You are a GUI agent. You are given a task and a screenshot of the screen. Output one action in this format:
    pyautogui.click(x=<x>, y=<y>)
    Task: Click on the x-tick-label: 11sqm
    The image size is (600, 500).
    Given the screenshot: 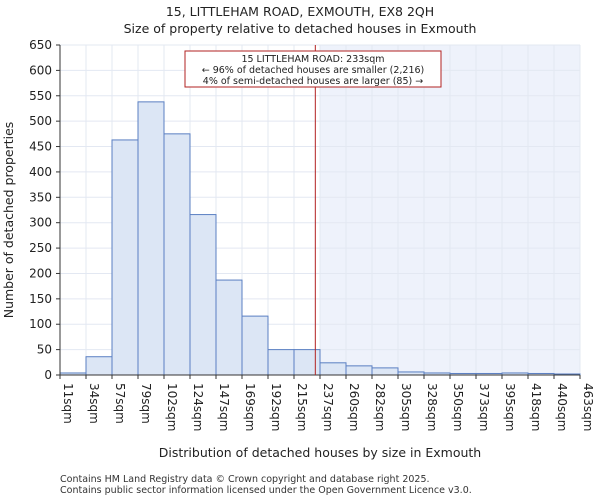 What is the action you would take?
    pyautogui.click(x=68, y=403)
    